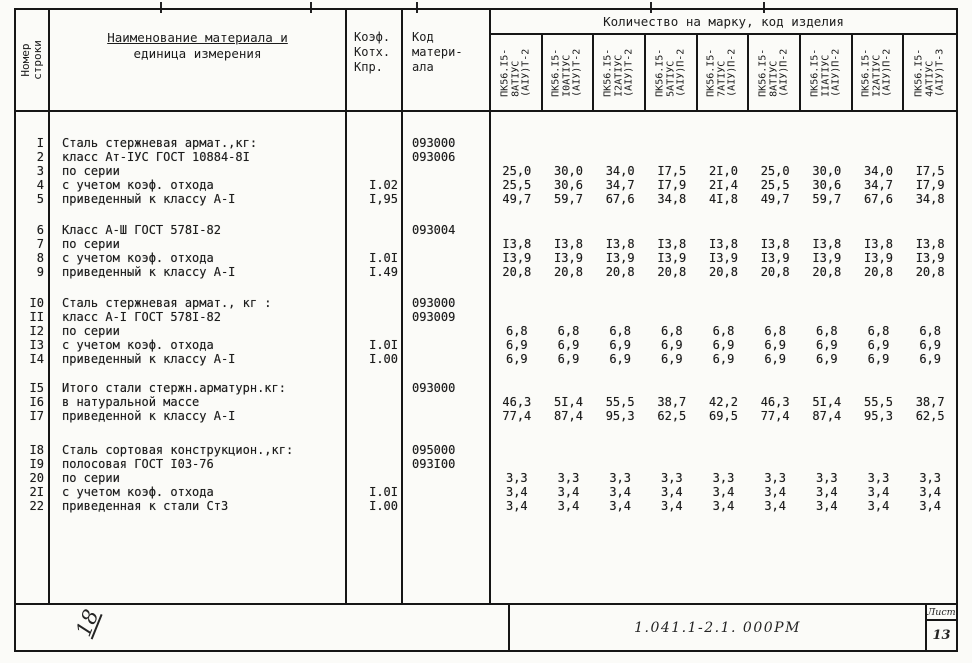 The height and width of the screenshot is (663, 972). Describe the element at coordinates (672, 258) in the screenshot. I see `value-cell: I3,9` at that location.